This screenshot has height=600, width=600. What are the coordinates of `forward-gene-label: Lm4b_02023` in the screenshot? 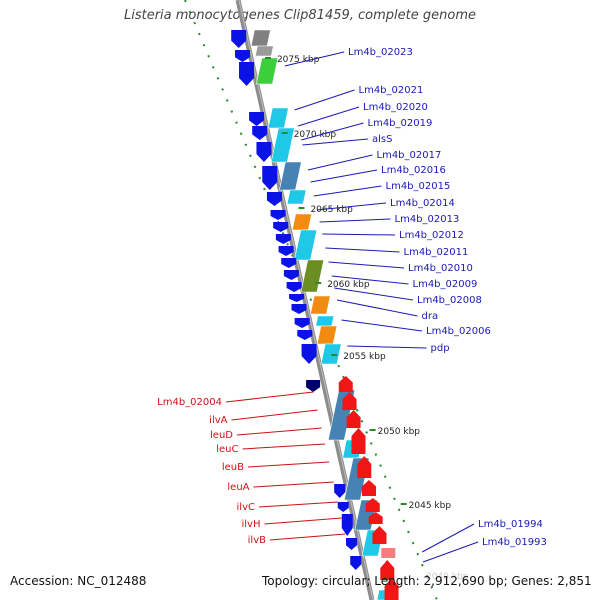 It's located at (380, 52).